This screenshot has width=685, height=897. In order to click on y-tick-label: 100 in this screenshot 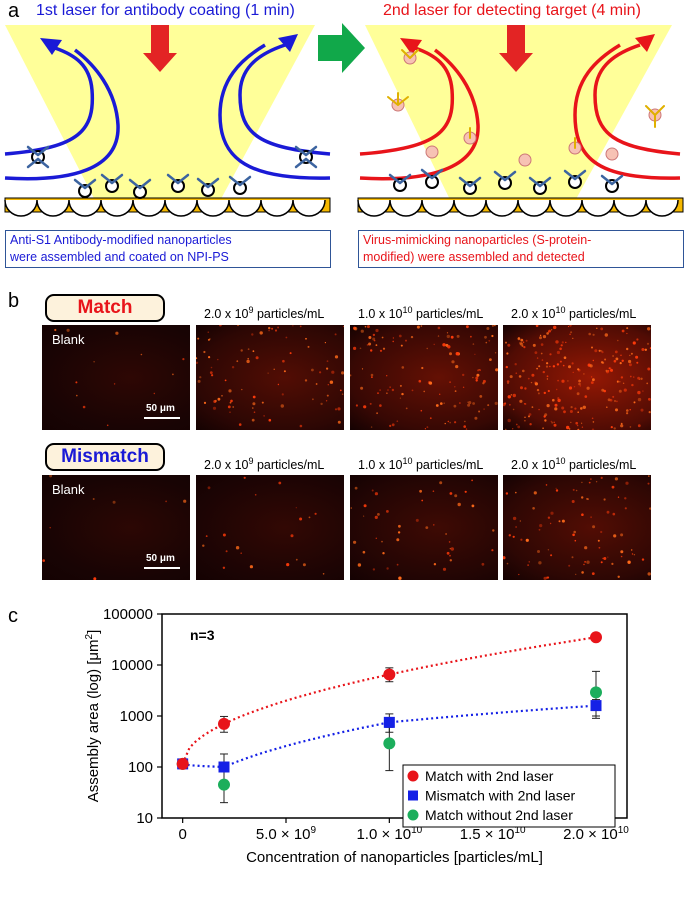, I will do `click(140, 767)`.